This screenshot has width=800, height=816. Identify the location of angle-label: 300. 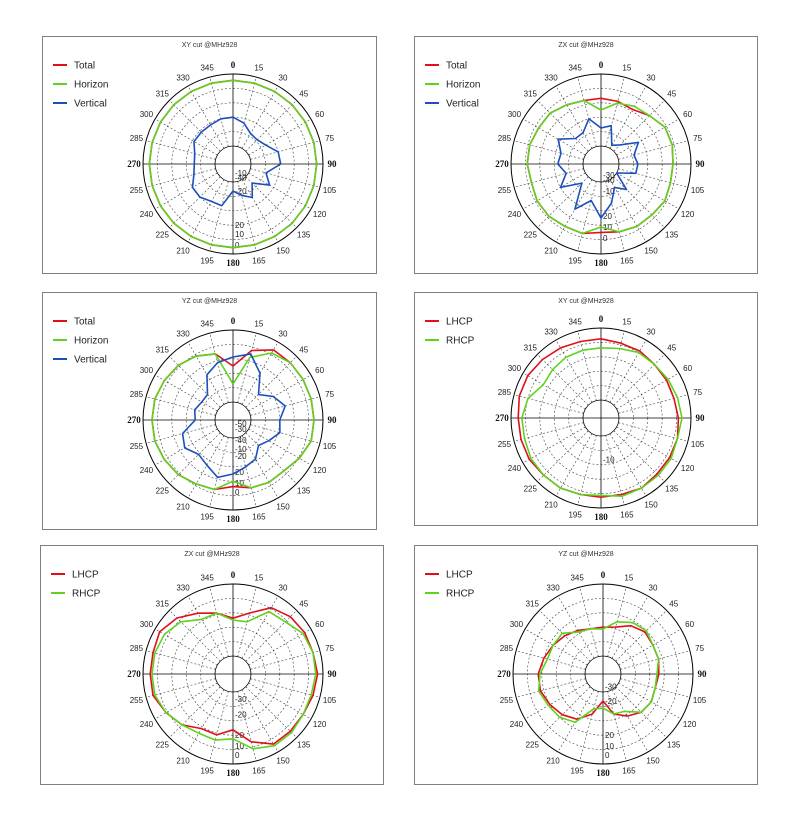
(515, 114).